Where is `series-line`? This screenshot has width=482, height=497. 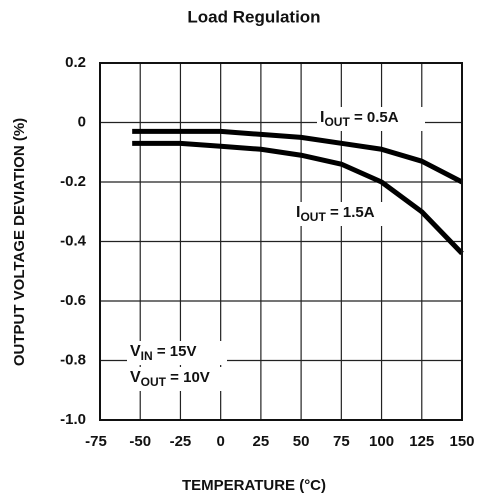
series-line is located at coordinates (298, 156).